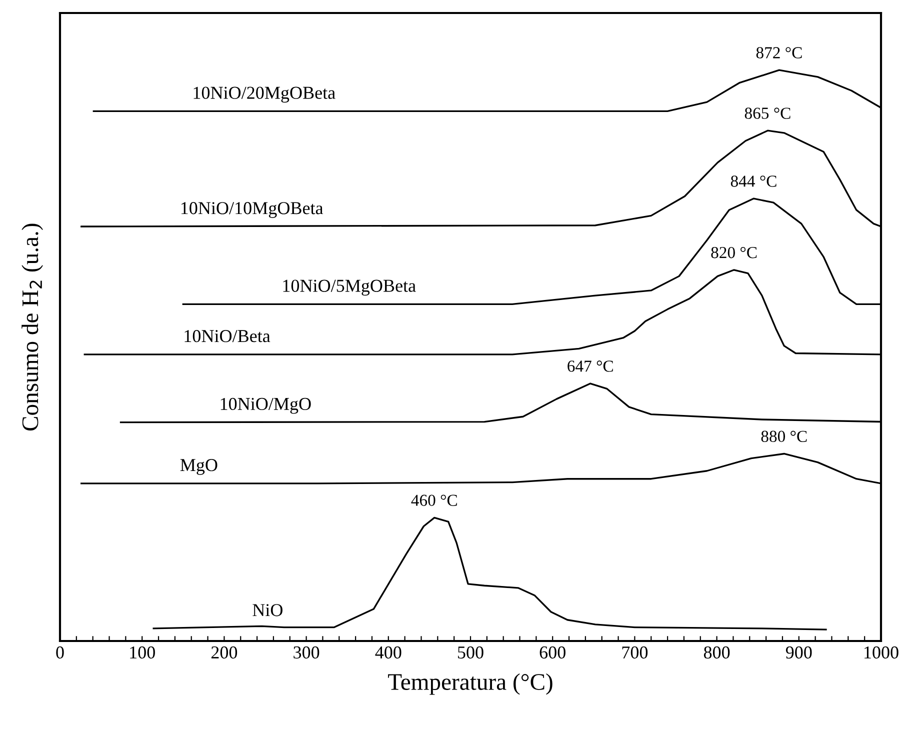  Describe the element at coordinates (734, 252) in the screenshot. I see `annotation: 820 °C` at that location.